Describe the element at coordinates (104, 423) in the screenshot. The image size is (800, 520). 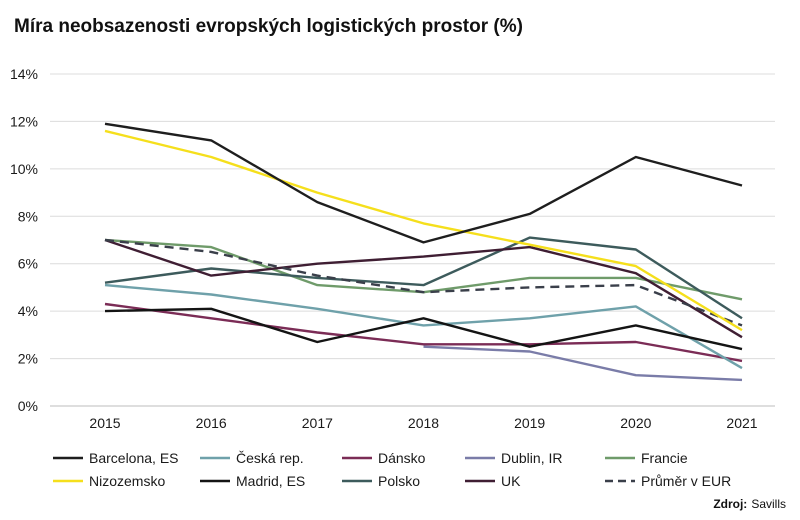
I see `x-tick-label: 2015` at that location.